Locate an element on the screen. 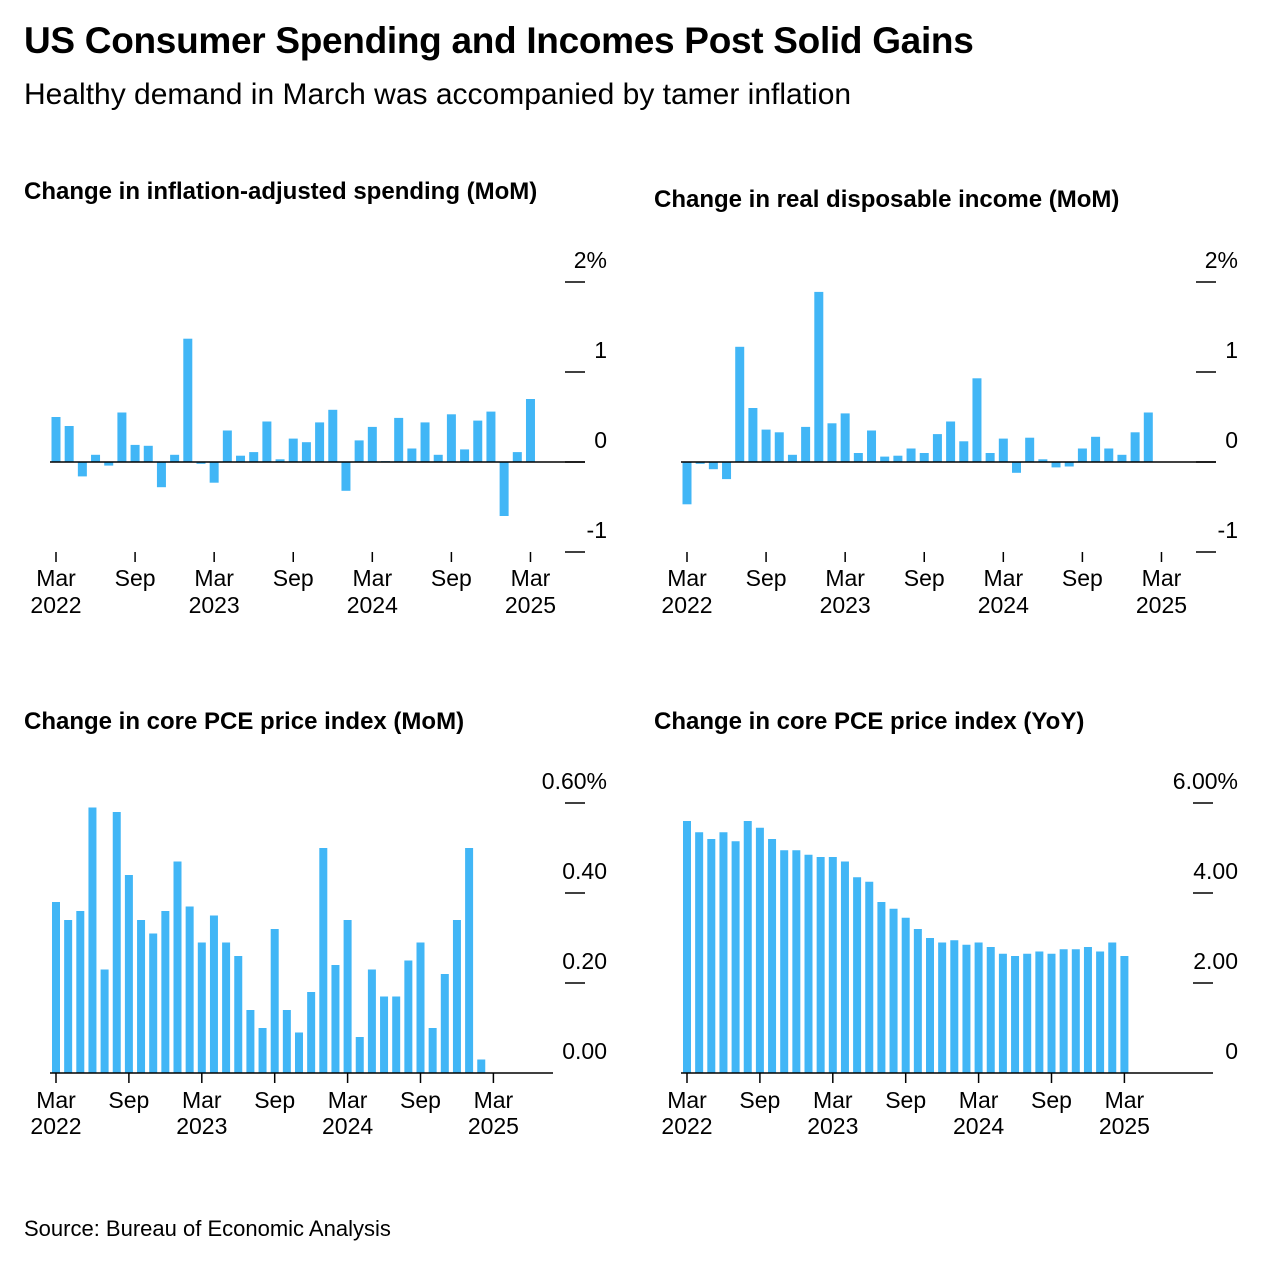 The width and height of the screenshot is (1262, 1264). panel-title-core-pce-mom: Change in core PCE price index (MoM) is located at coordinates (244, 721).